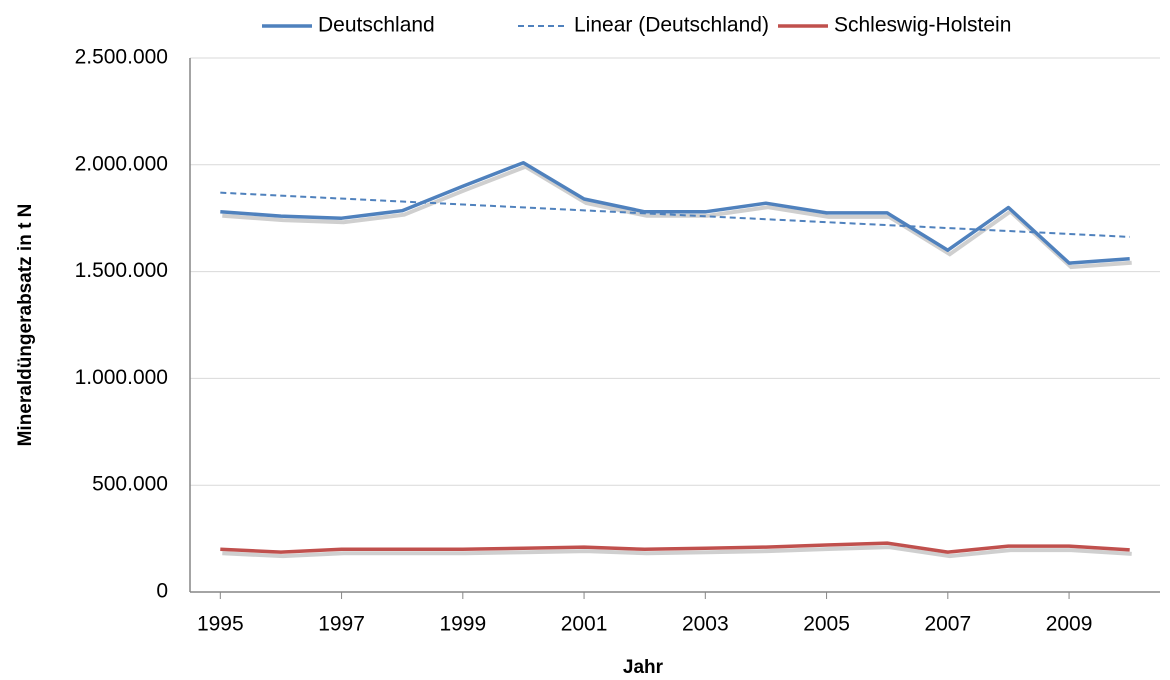  What do you see at coordinates (671, 25) in the screenshot?
I see `legend-label: Linear (Deutschland)` at bounding box center [671, 25].